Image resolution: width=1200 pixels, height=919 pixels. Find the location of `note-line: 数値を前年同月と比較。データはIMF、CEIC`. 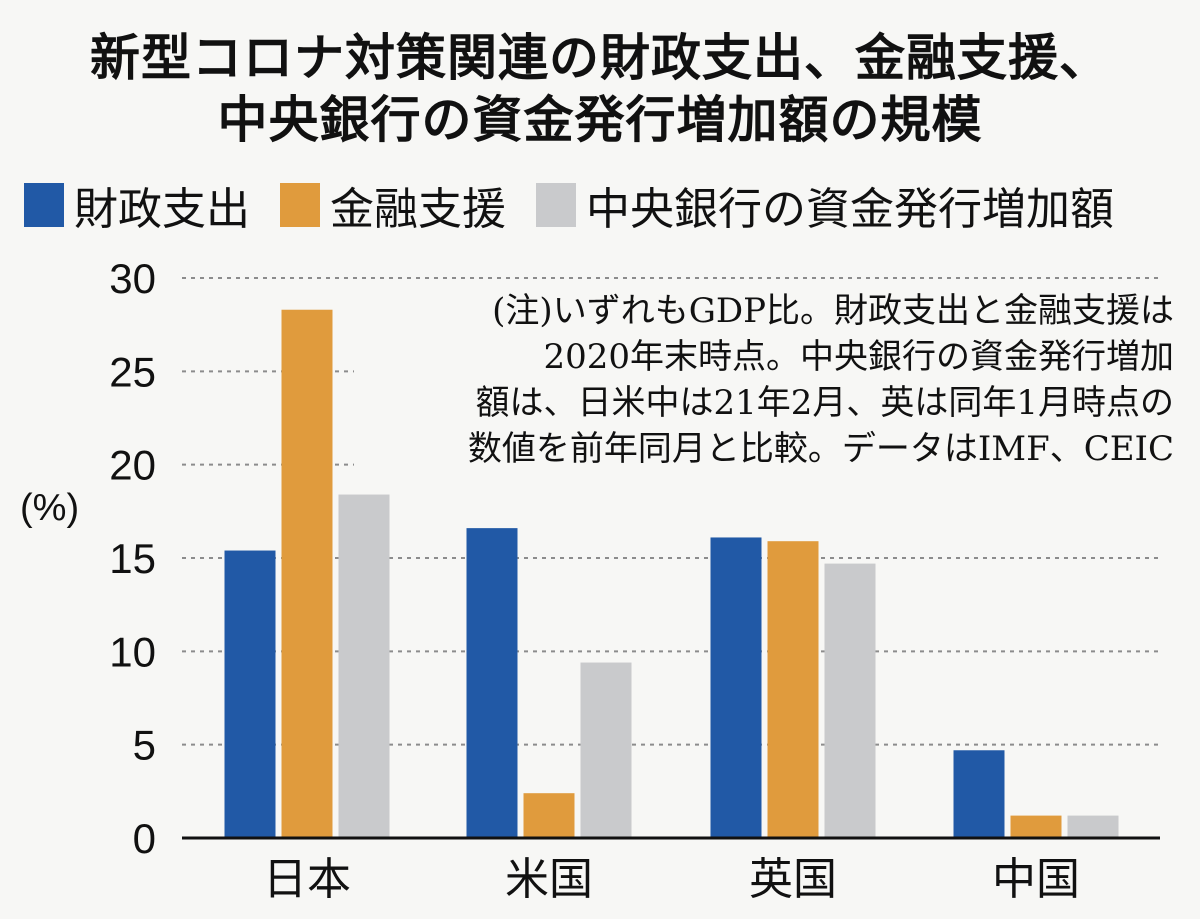

note-line: 数値を前年同月と比較。データはIMF、CEIC is located at coordinates (820, 449).